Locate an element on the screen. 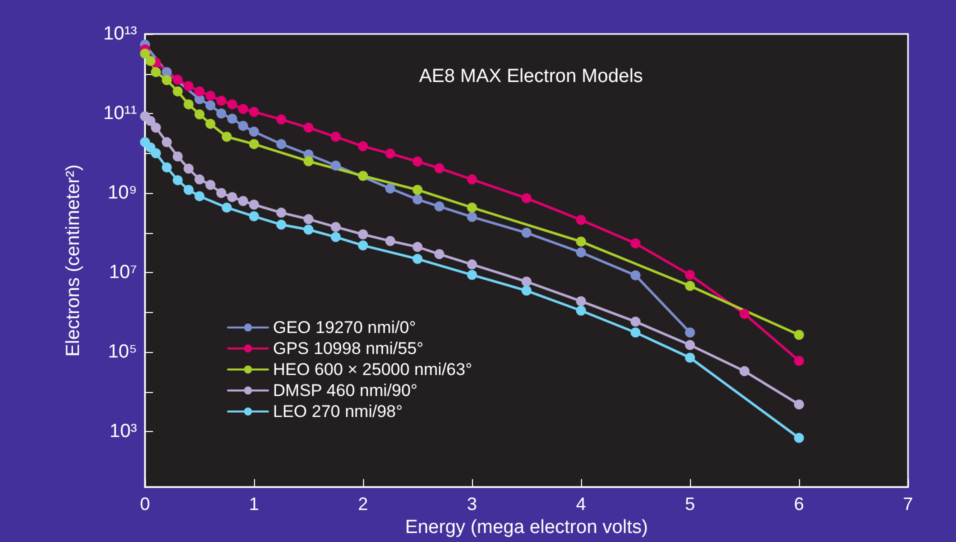 This screenshot has width=956, height=542. y-tick-label: 10¹³ is located at coordinates (120, 34).